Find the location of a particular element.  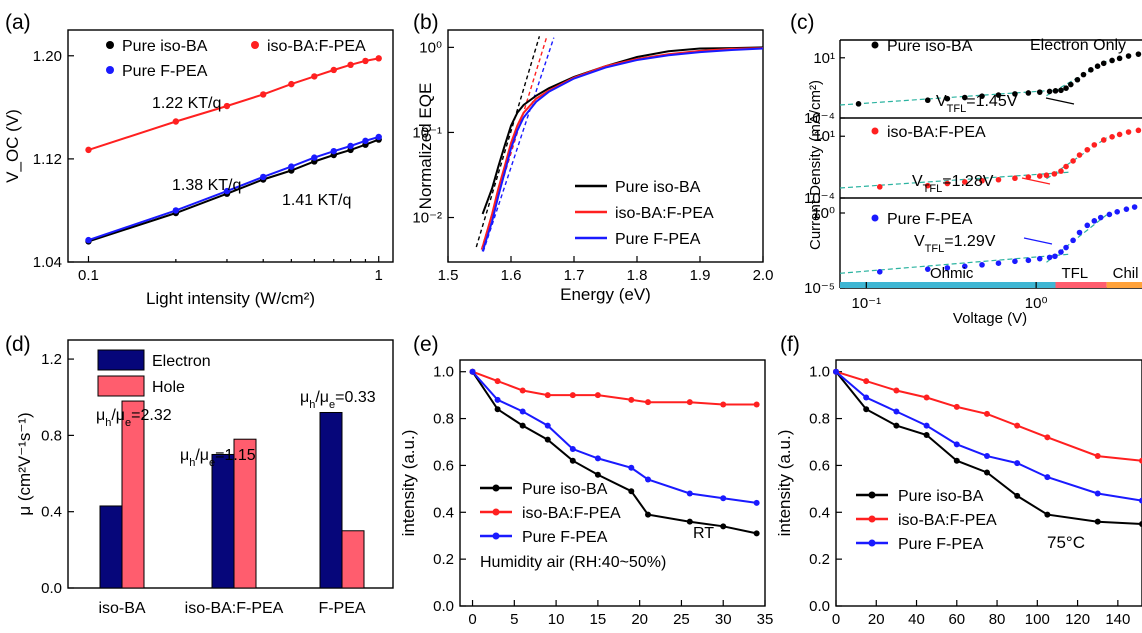

y-axis-label: Current Density (mA/cm²) is located at coordinates (815, 165).